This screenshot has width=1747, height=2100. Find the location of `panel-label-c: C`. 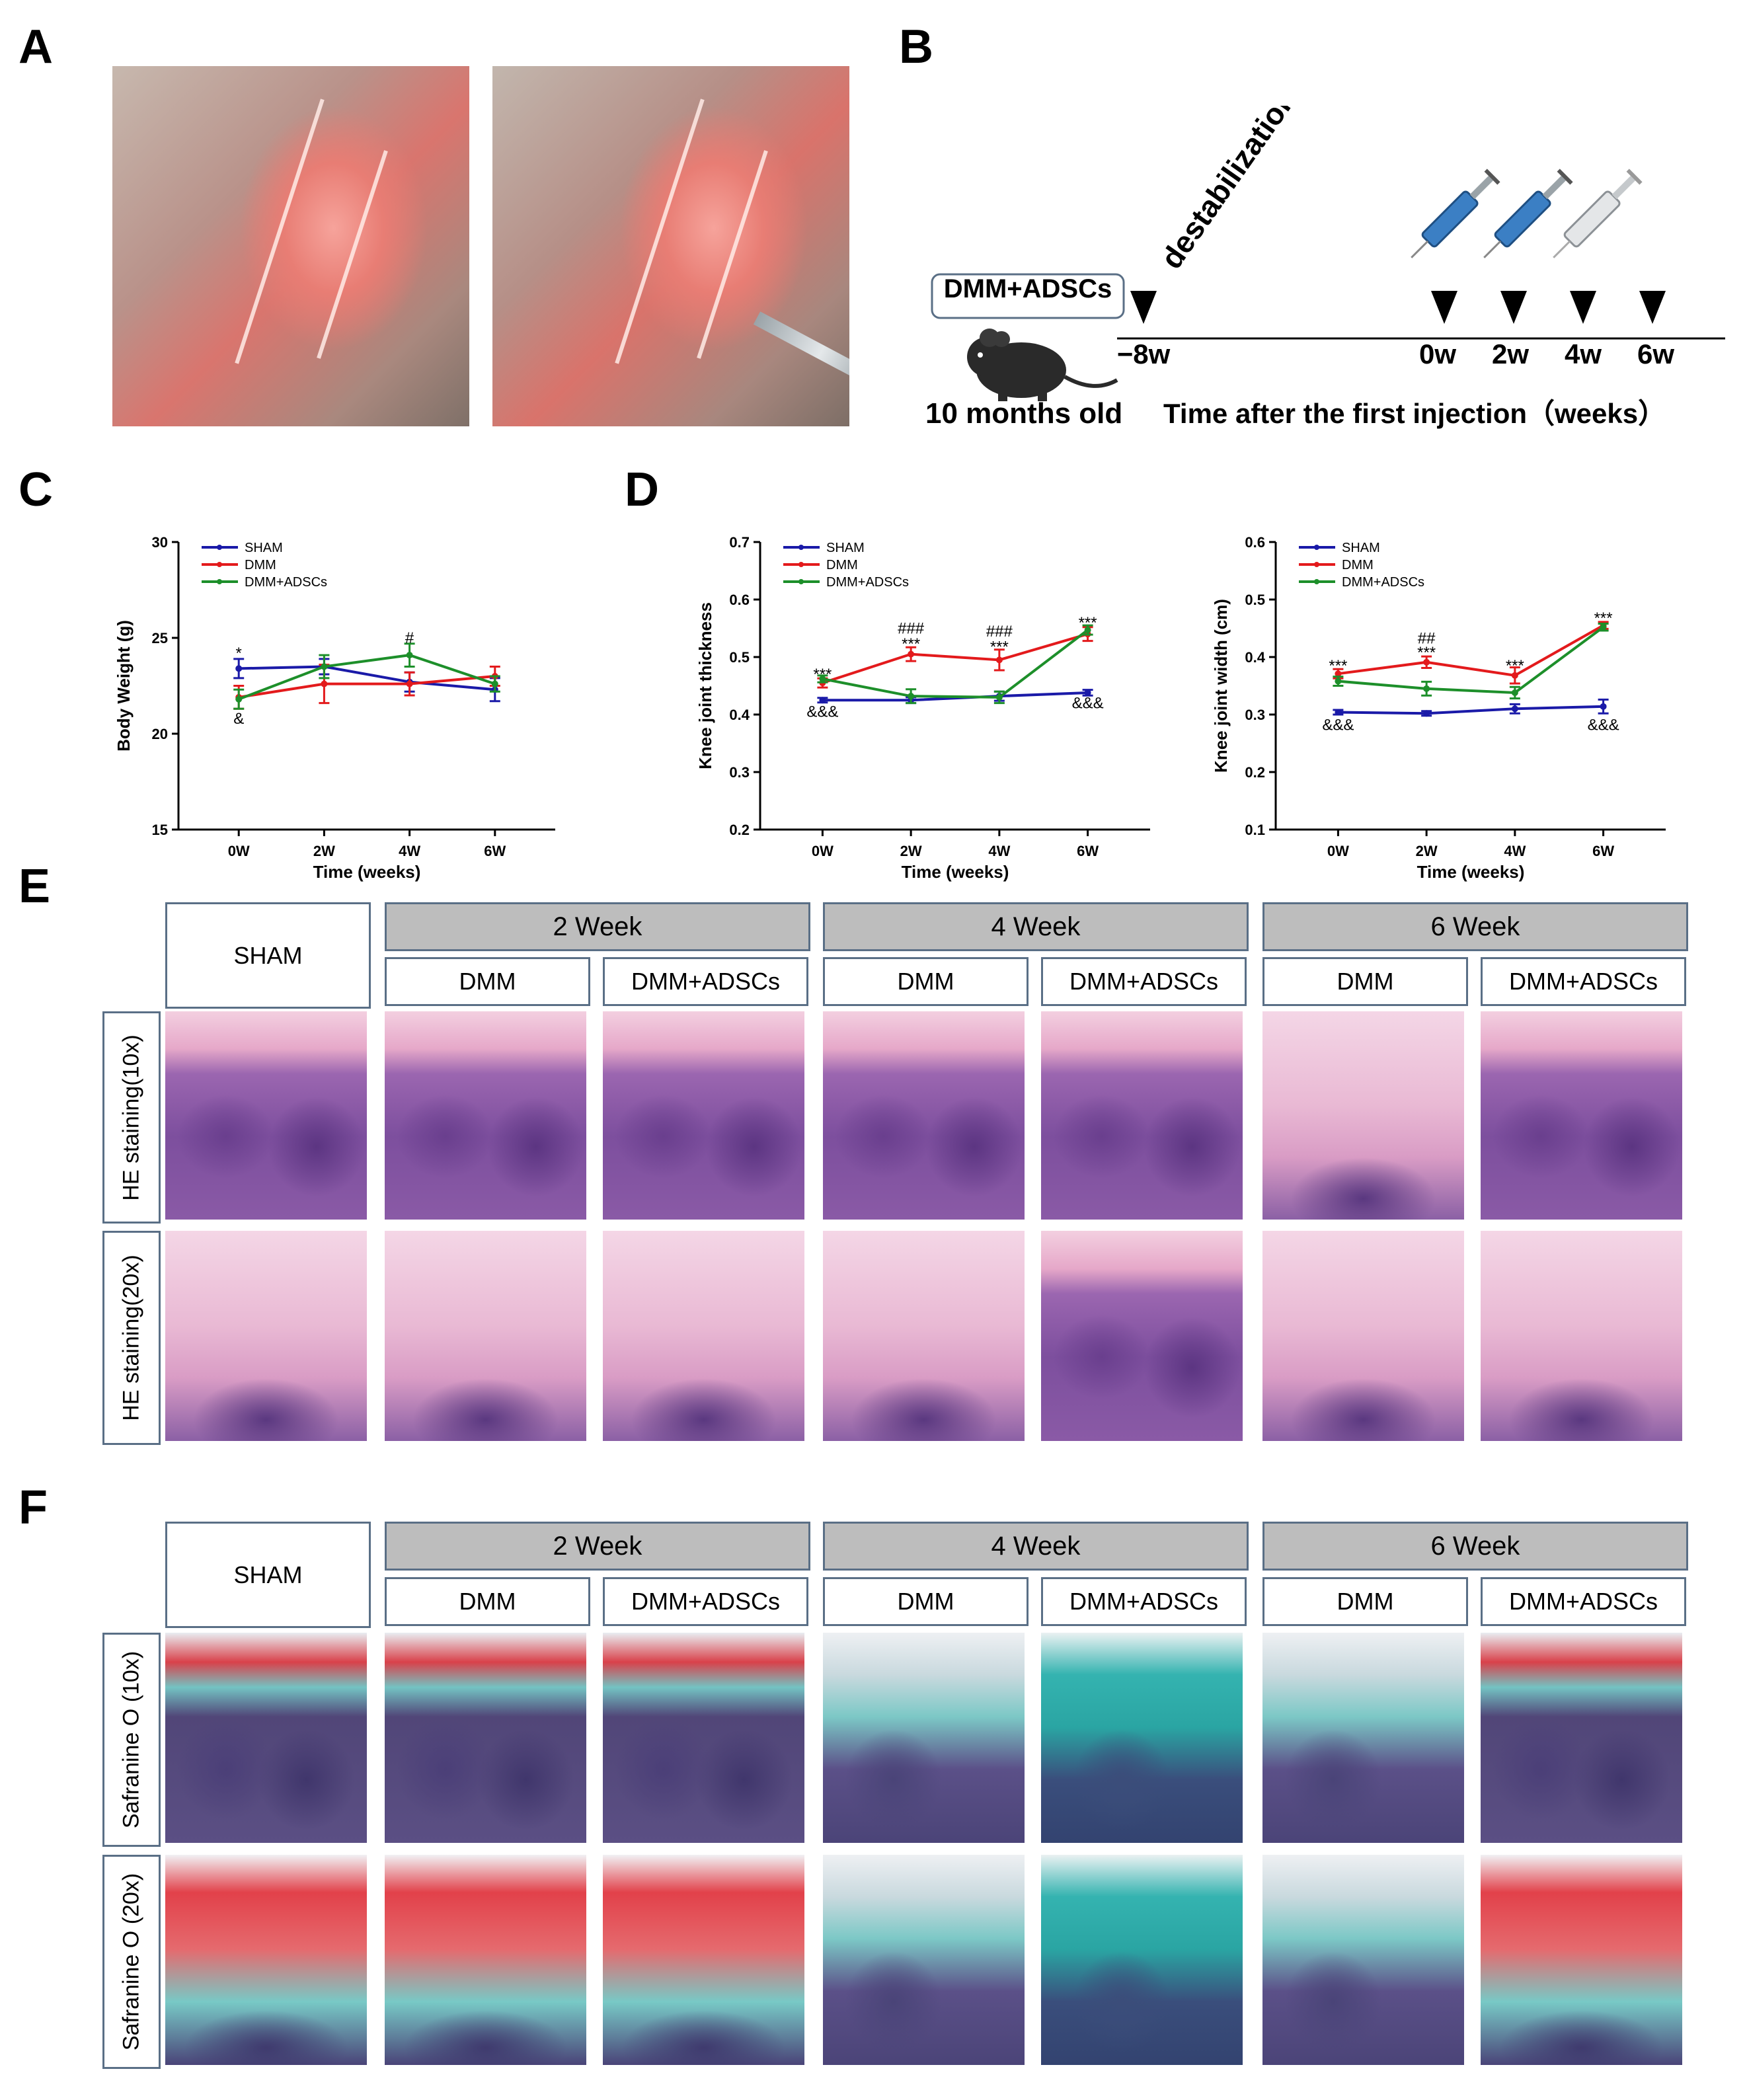

panel-label-c: C is located at coordinates (36, 489).